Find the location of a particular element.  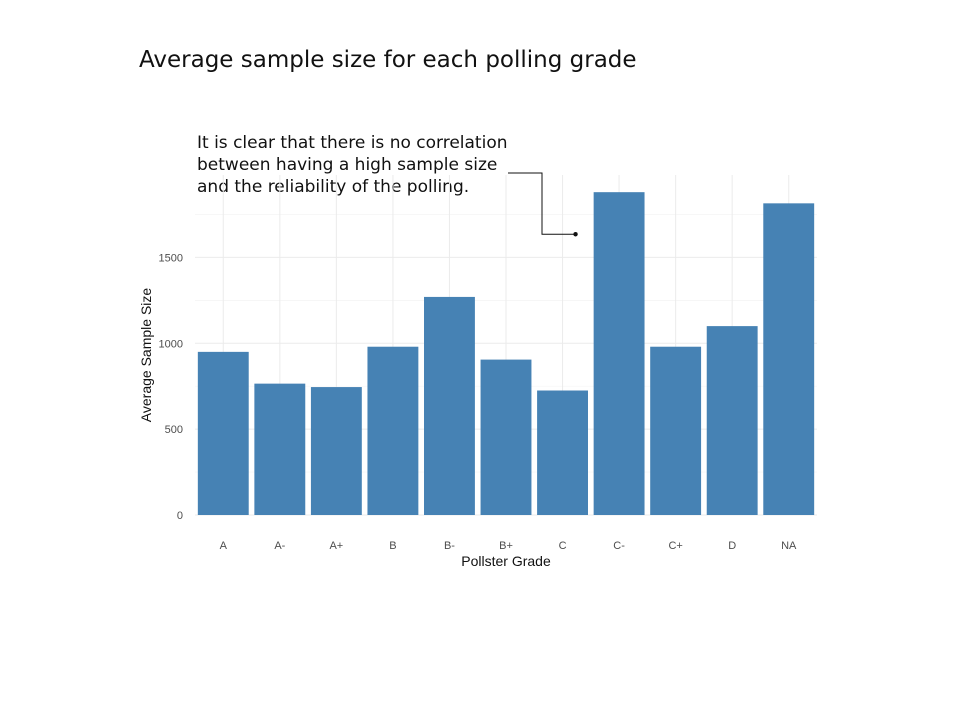

x-tick-label: A+ is located at coordinates (336, 546).